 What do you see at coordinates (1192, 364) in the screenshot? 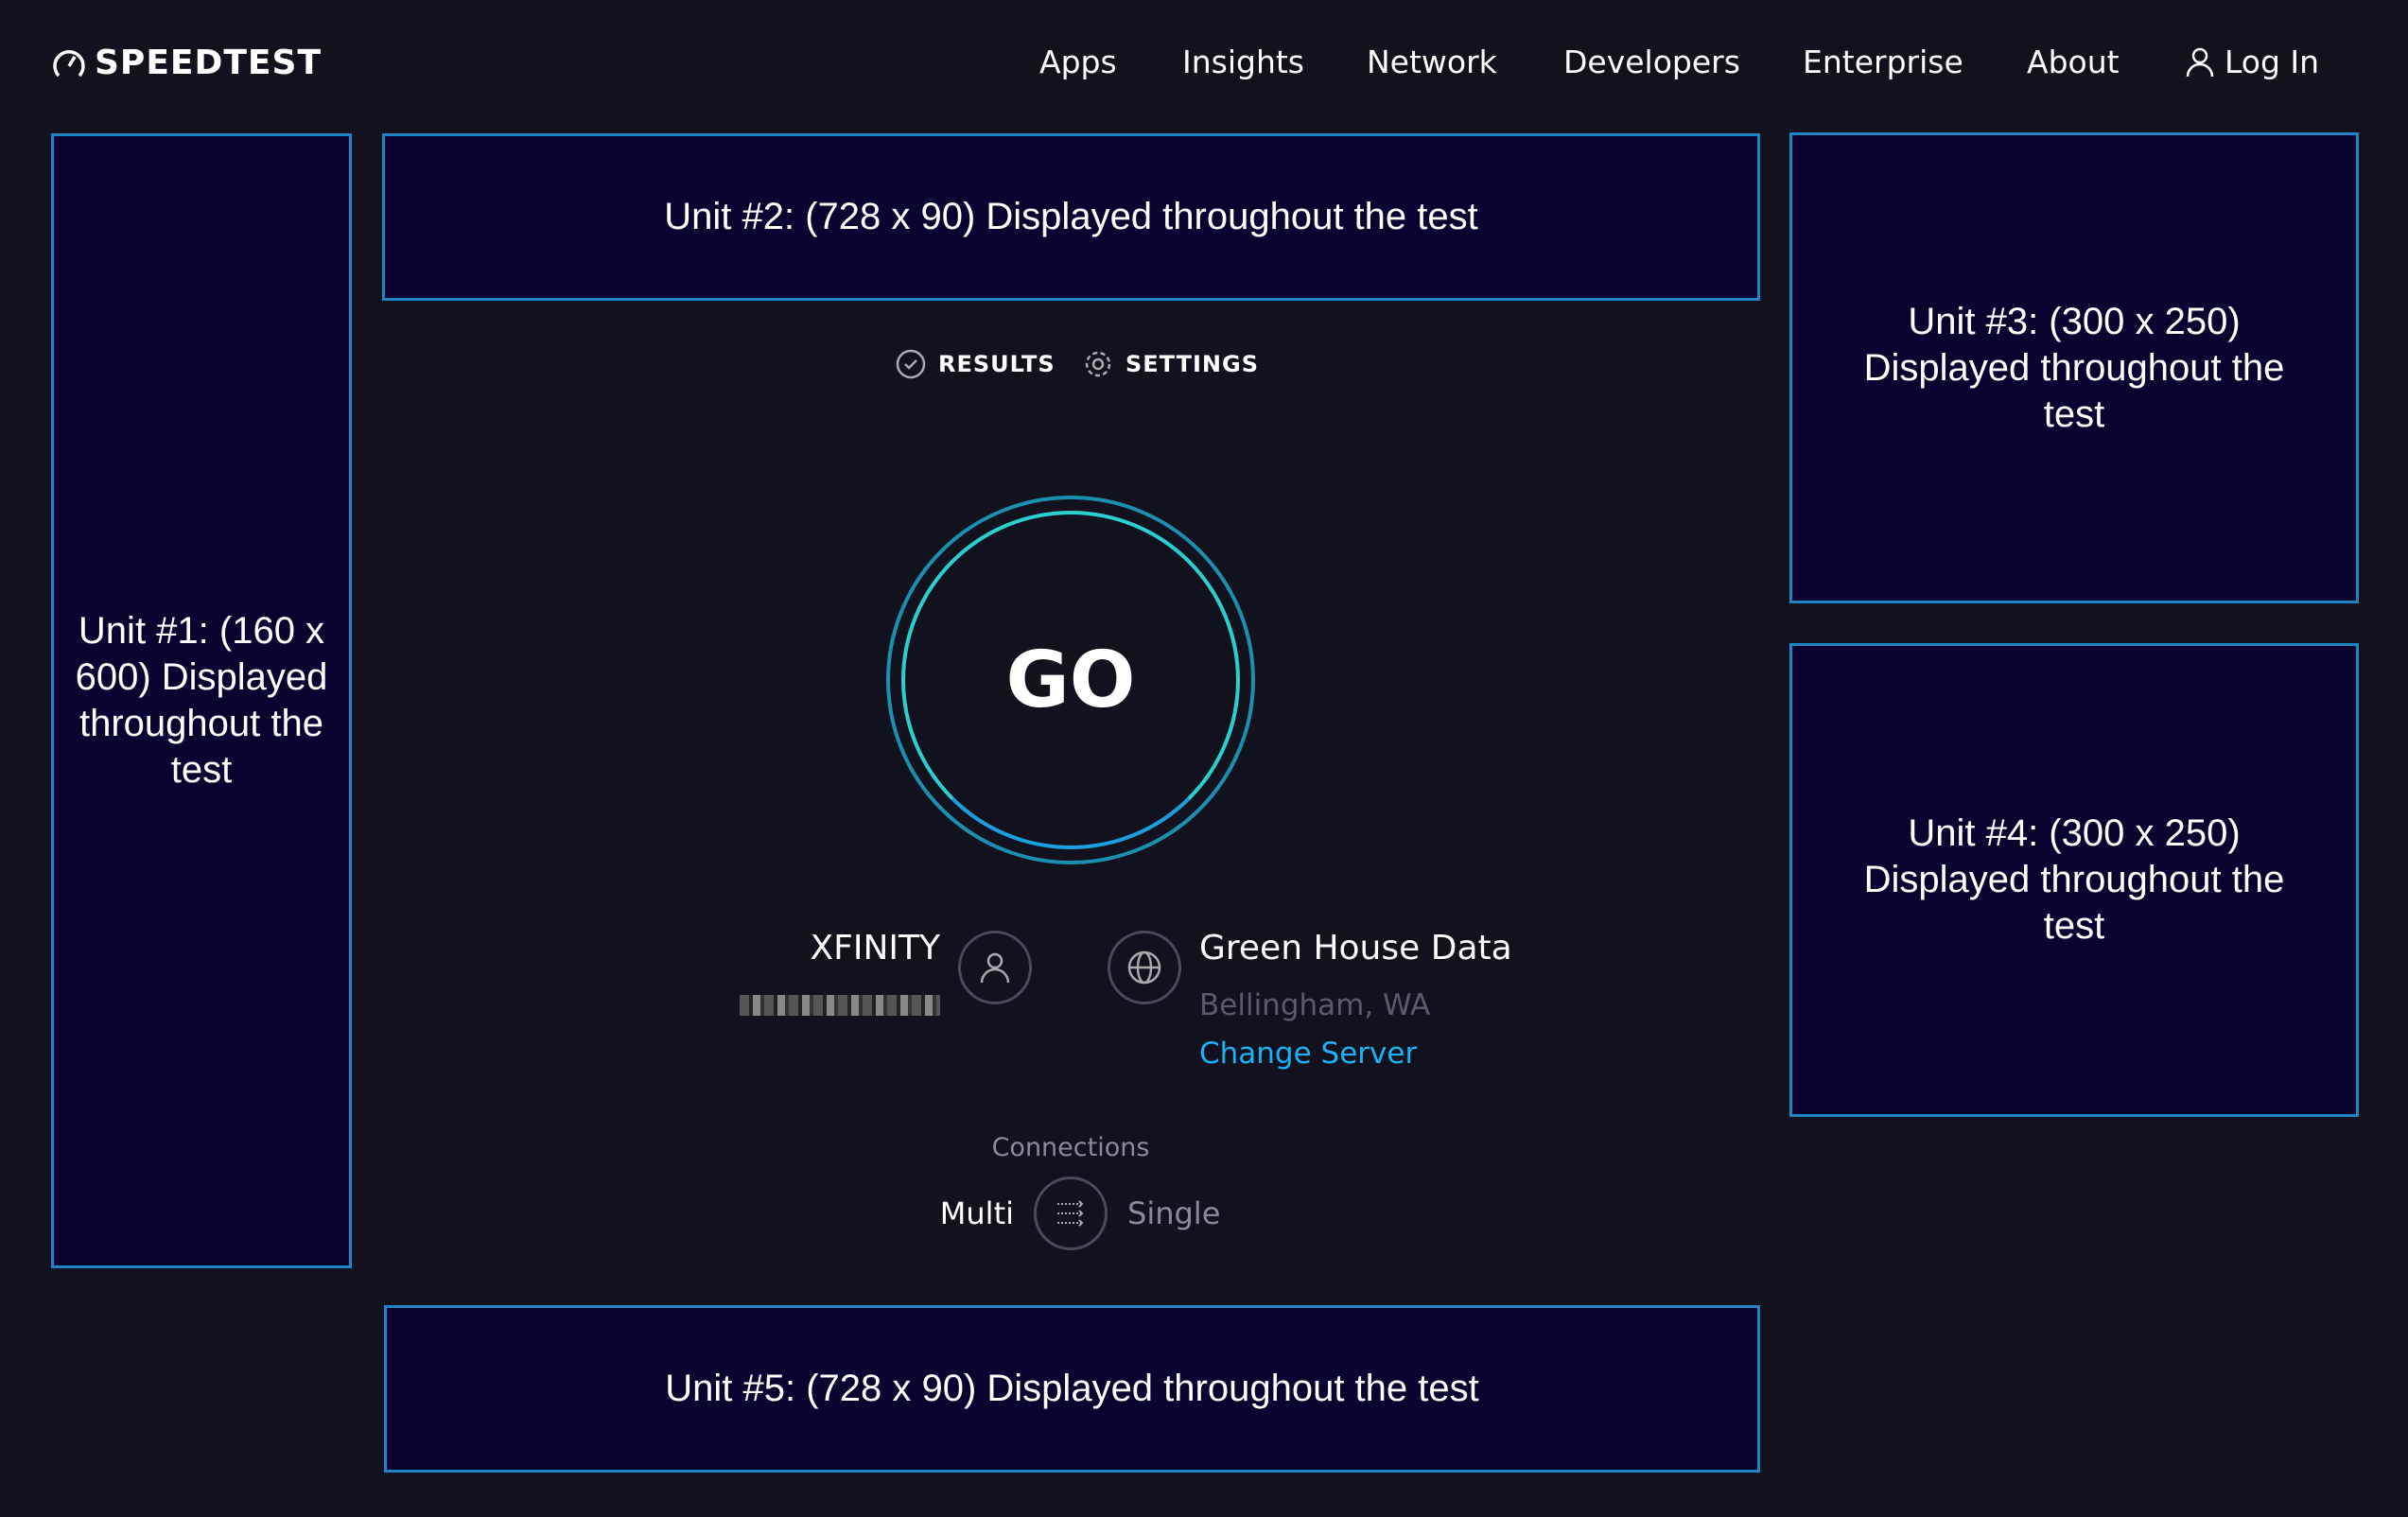
I see `tab-settings-label: SETTINGS` at bounding box center [1192, 364].